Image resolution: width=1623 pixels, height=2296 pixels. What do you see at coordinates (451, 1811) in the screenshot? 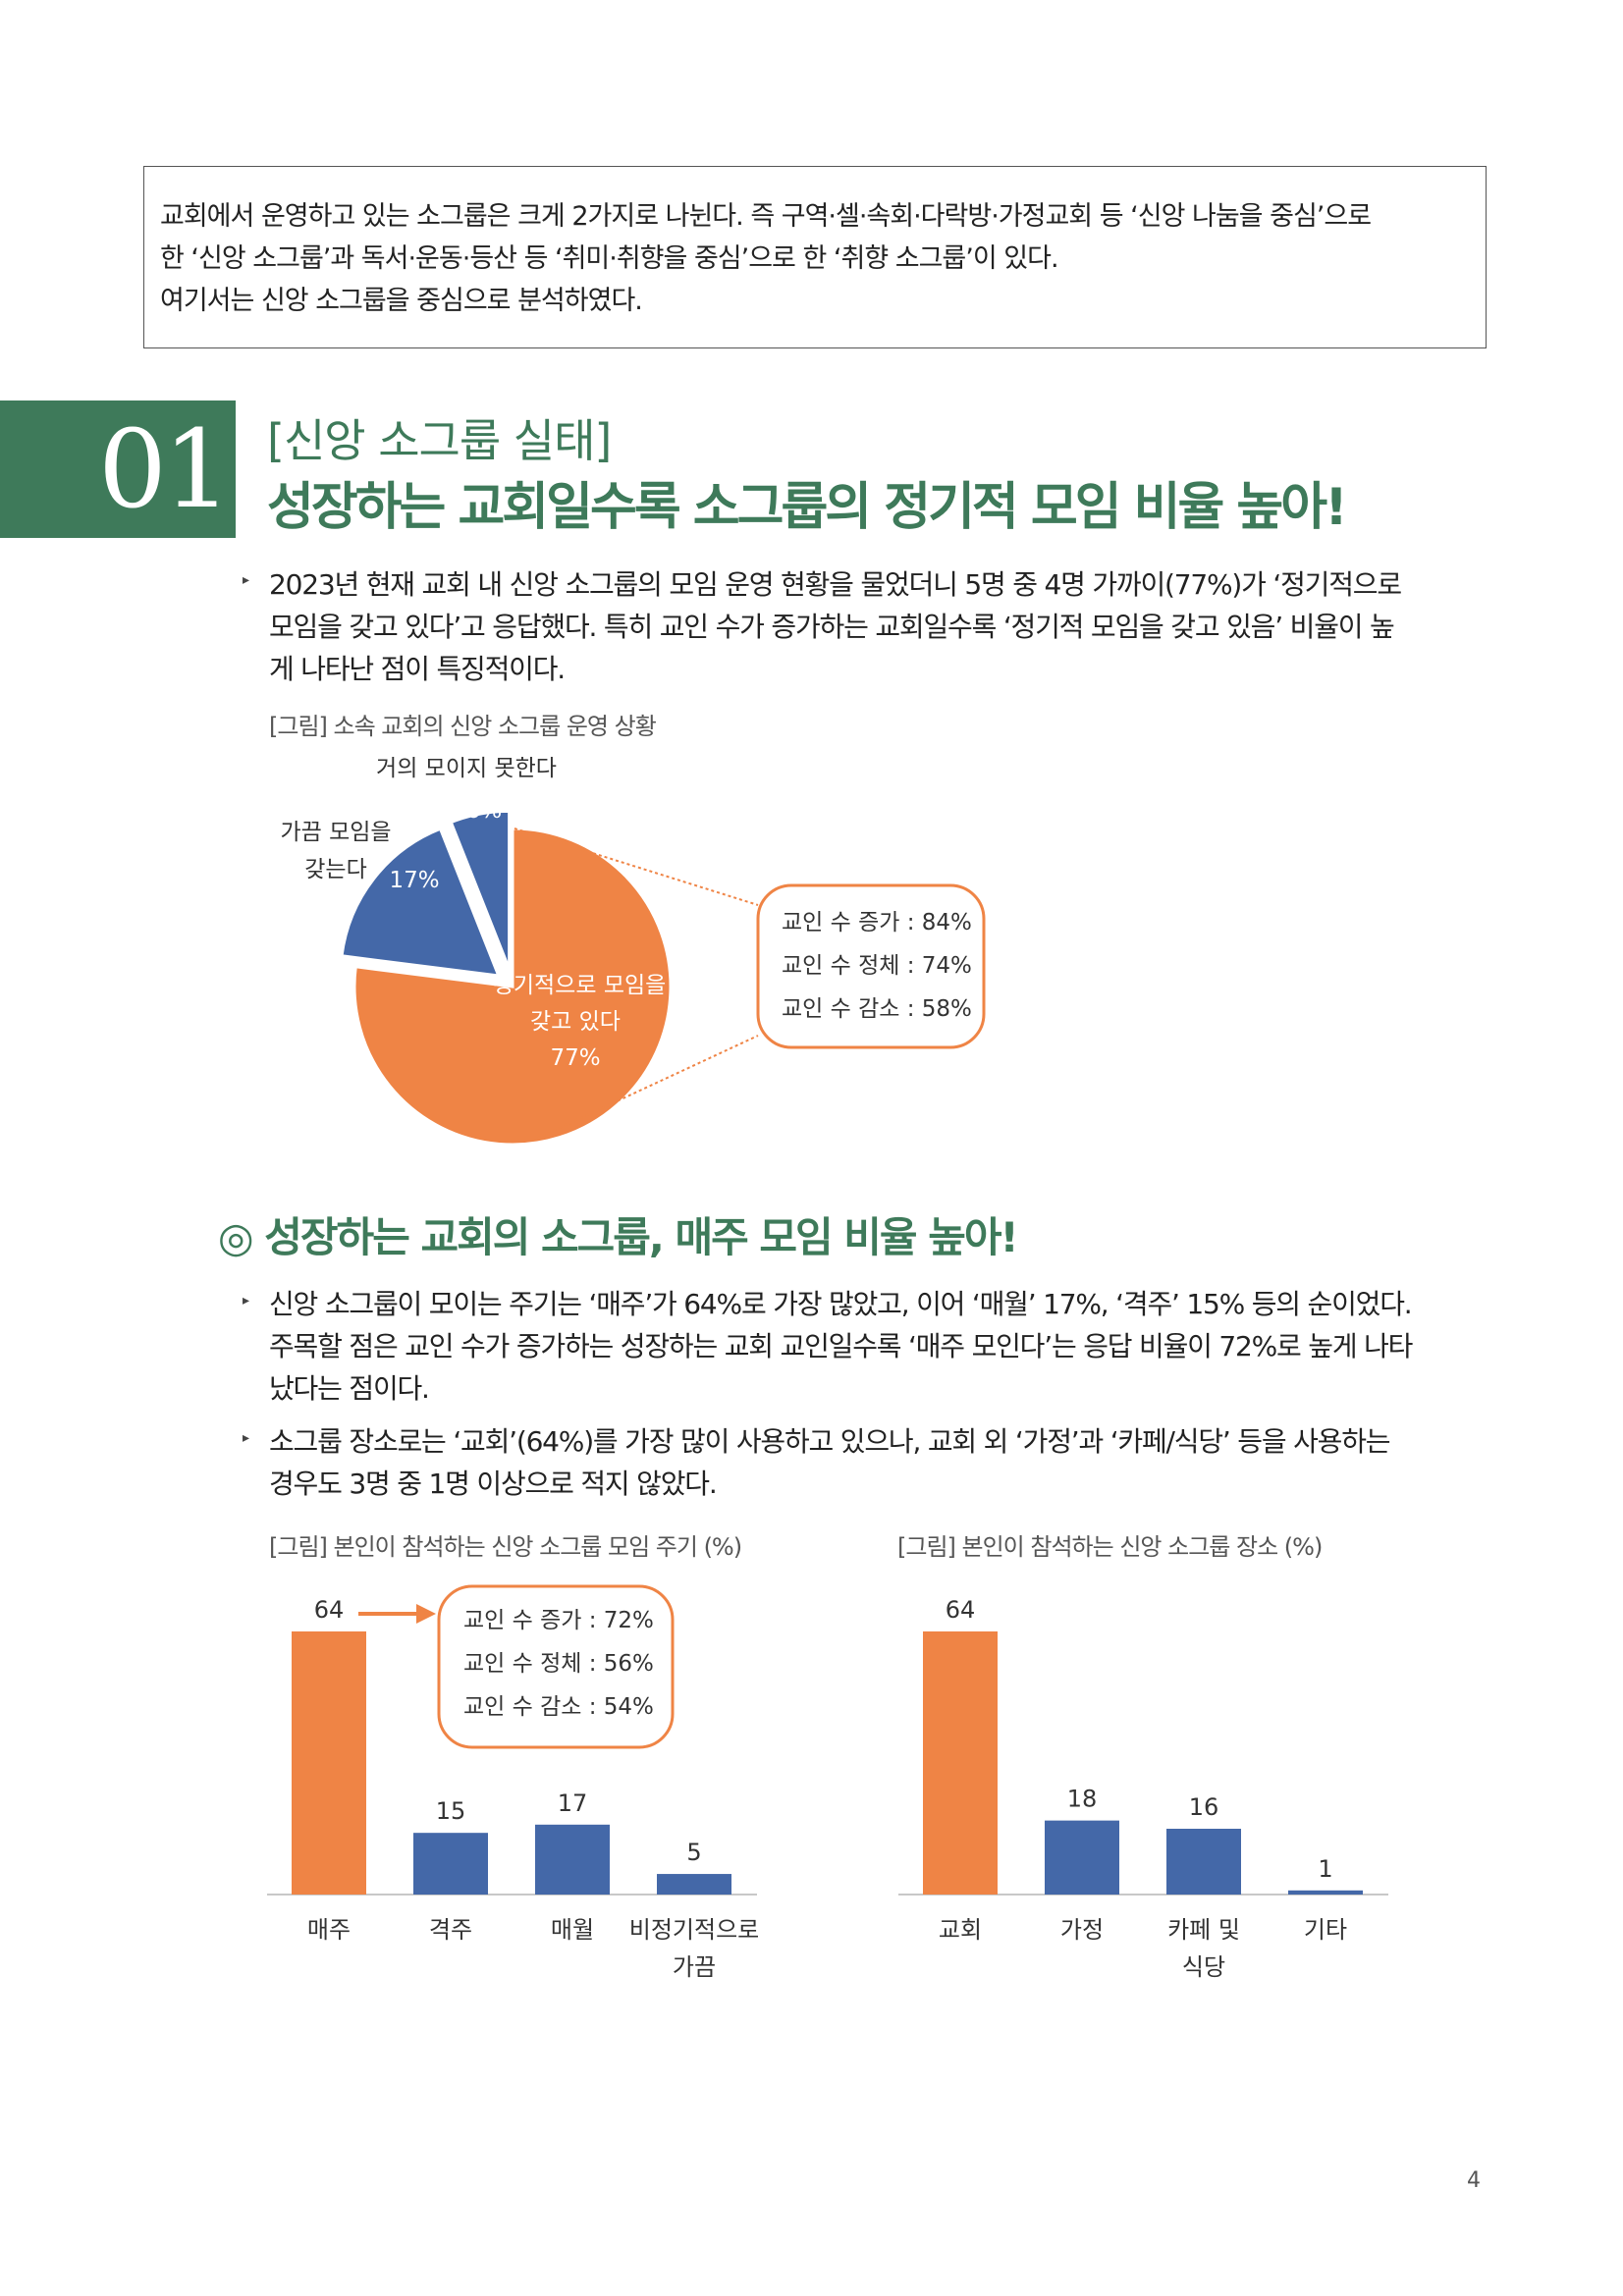
I see `bar-value-label: 15` at bounding box center [451, 1811].